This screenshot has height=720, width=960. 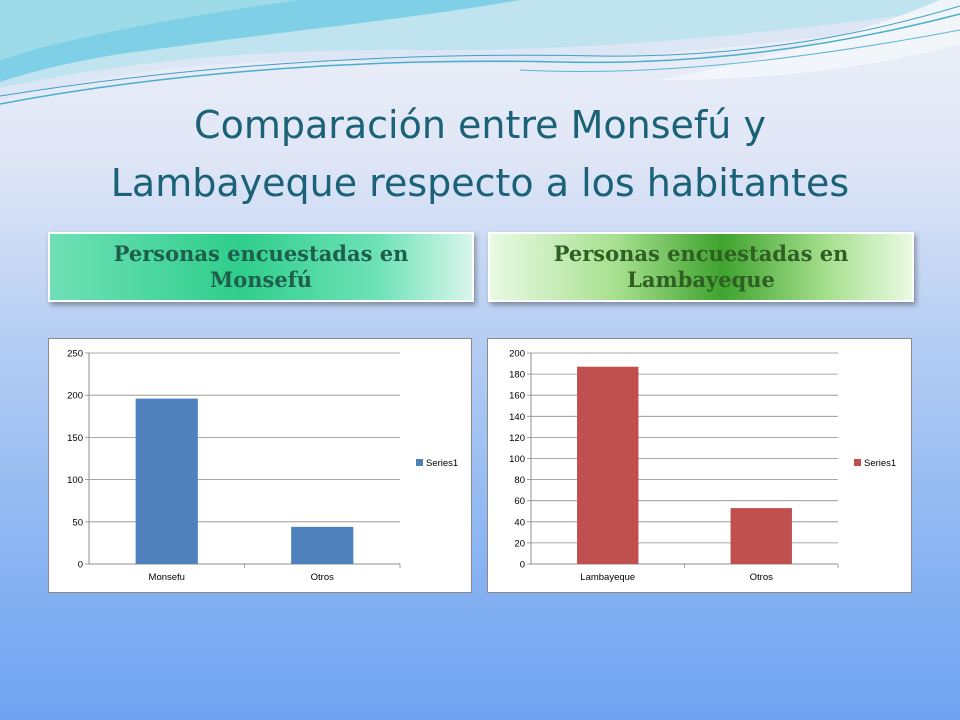 I want to click on slide-title-line1: Comparación entre Monsefú y, so click(x=480, y=125).